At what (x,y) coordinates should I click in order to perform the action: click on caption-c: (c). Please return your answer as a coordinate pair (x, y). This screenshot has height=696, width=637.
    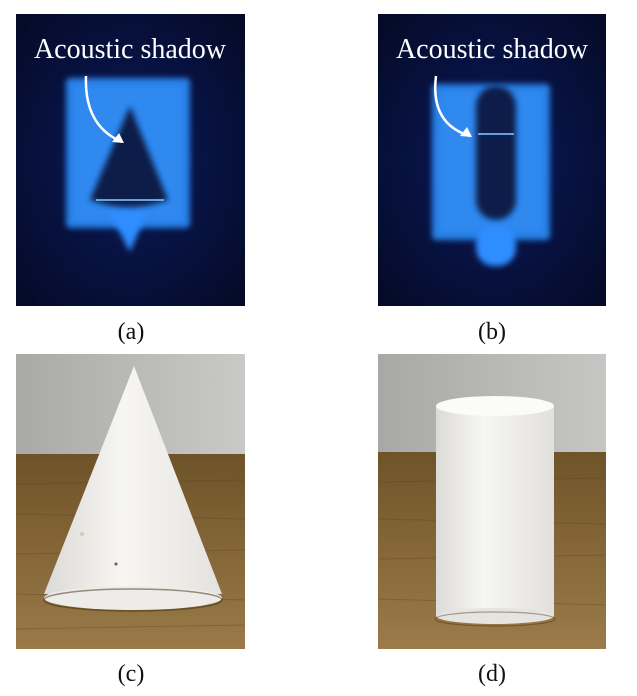
    Looking at the image, I should click on (131, 674).